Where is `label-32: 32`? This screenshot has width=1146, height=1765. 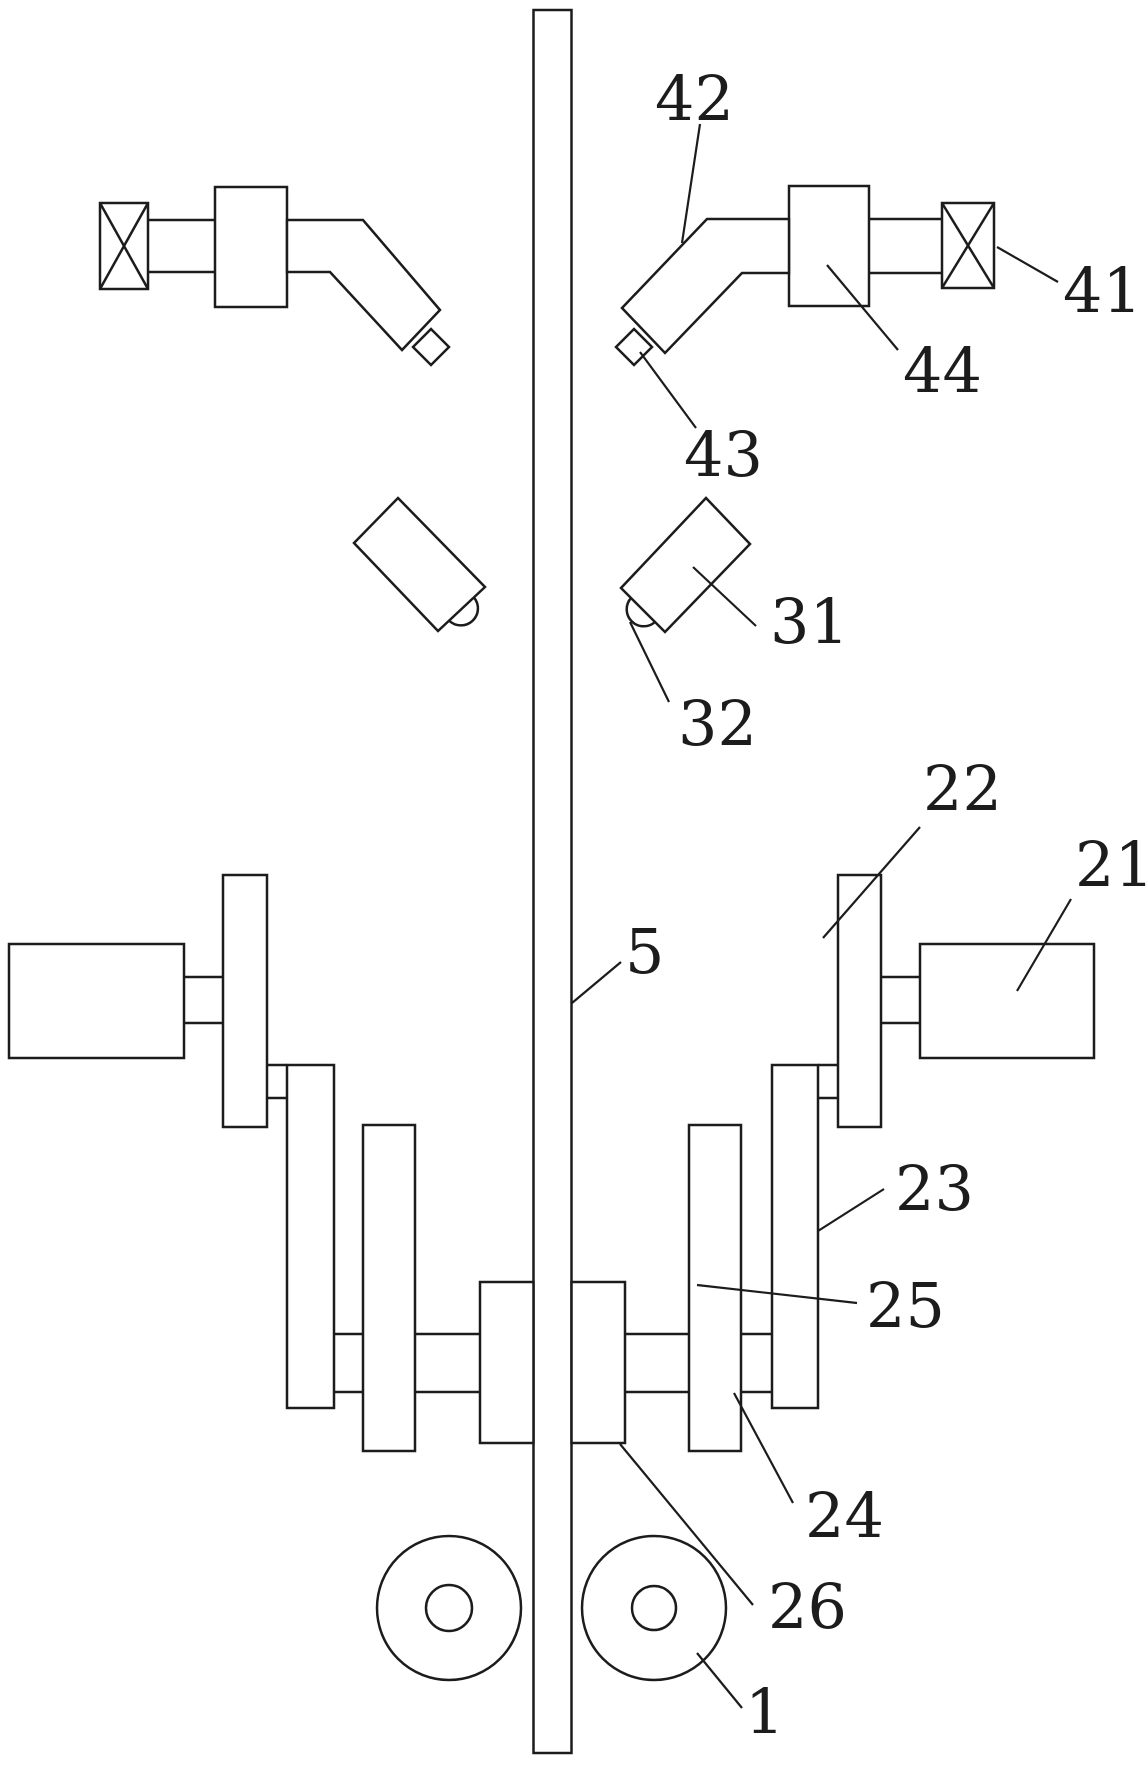 label-32: 32 is located at coordinates (717, 723).